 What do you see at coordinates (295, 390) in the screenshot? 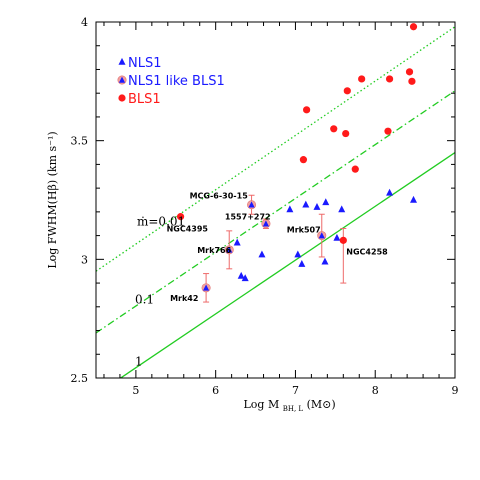
I see `x-tick-label-2: 7` at bounding box center [295, 390].